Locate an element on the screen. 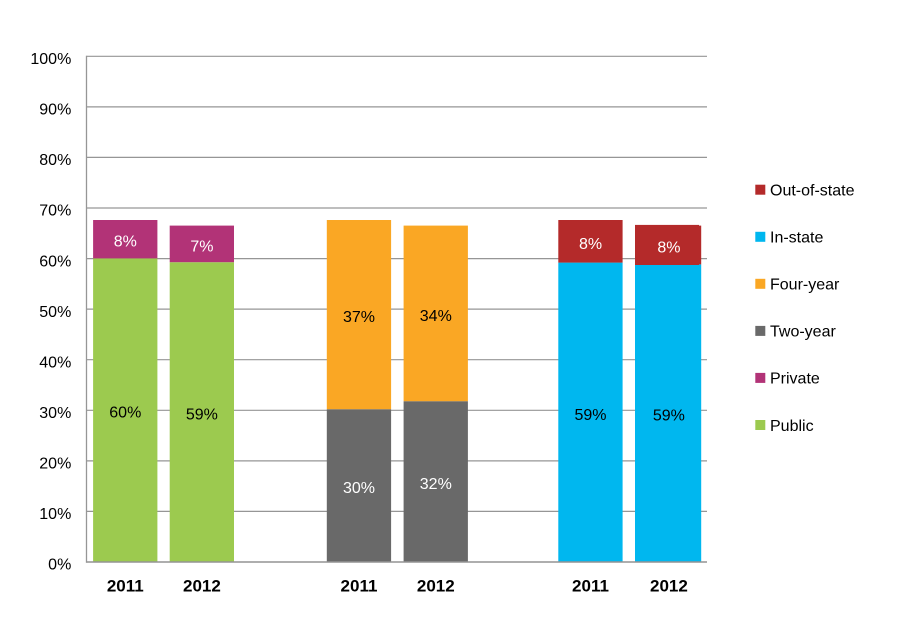  svg-text: Out-of-state is located at coordinates (812, 191).